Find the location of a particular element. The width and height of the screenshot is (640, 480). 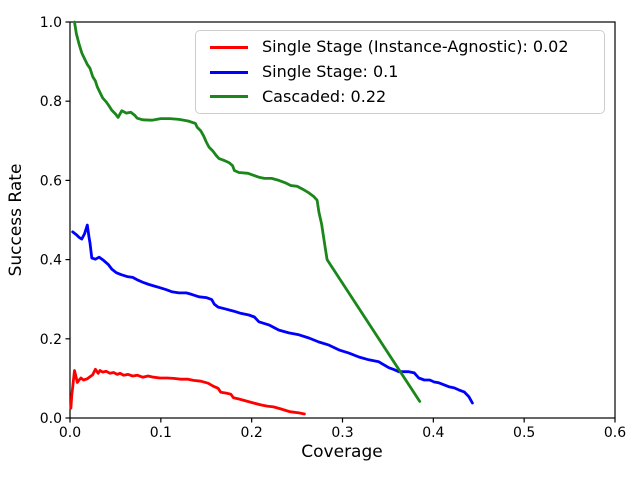

legend-item: Single Stage (Instance-Agnostic): 0.02 is located at coordinates (400, 47).